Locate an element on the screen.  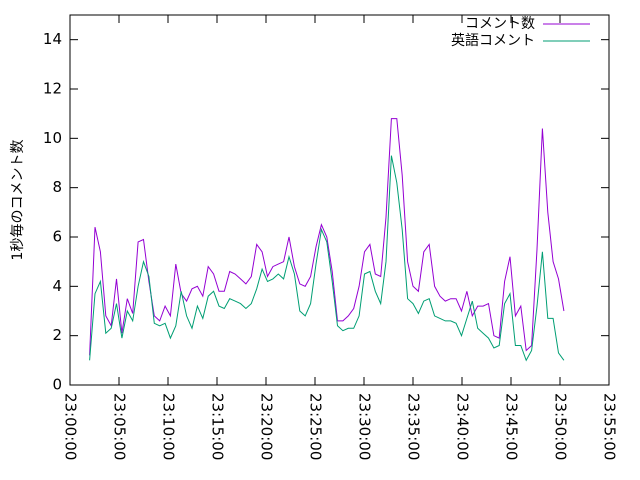
x-tick-label: 23:50:00 is located at coordinates (561, 426).